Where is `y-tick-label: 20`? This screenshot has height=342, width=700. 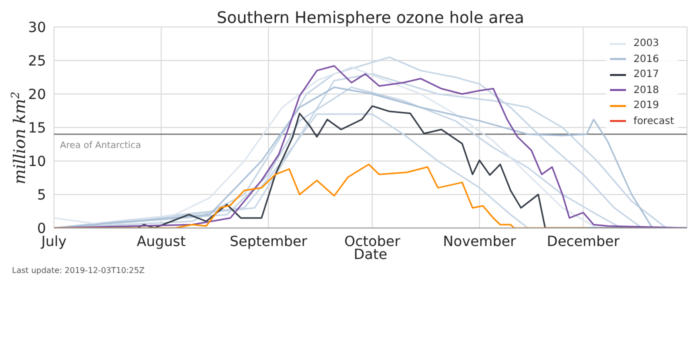
y-tick-label: 20 is located at coordinates (37, 94).